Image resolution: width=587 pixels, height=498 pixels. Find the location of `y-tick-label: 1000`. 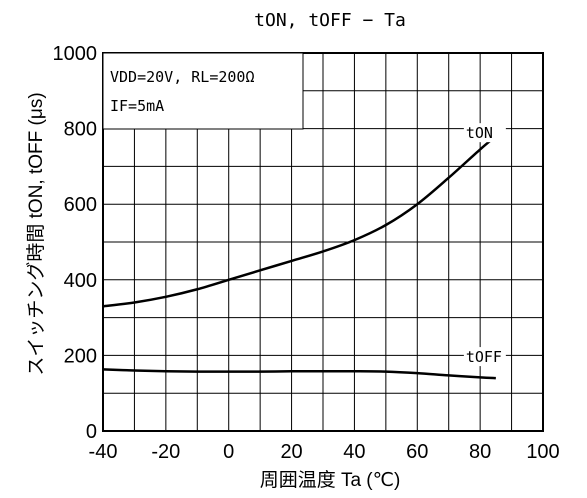

y-tick-label: 1000 is located at coordinates (75, 54).